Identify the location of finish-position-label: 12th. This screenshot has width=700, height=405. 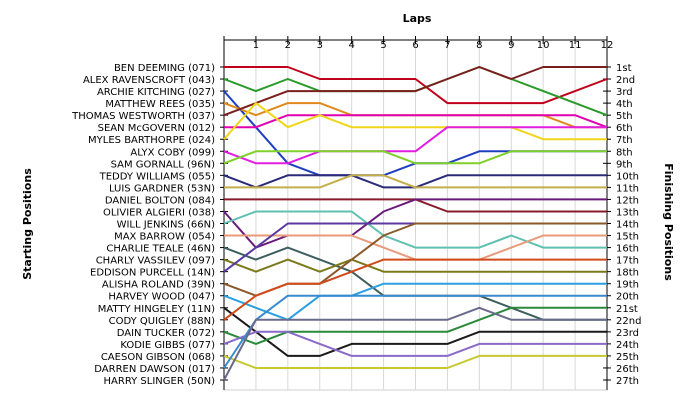
(627, 200).